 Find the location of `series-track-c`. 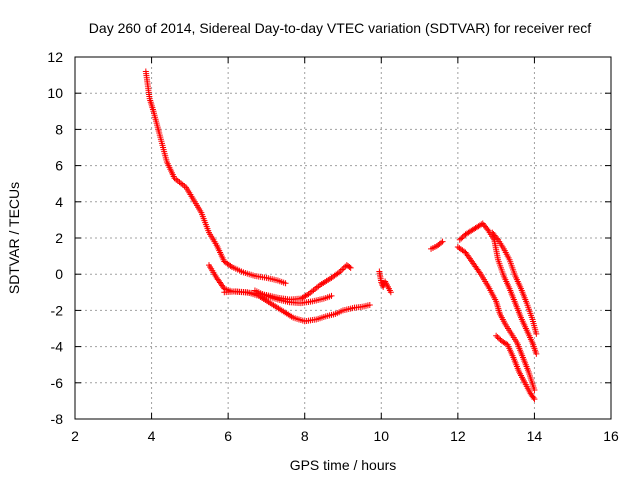

series-track-c is located at coordinates (297, 306).